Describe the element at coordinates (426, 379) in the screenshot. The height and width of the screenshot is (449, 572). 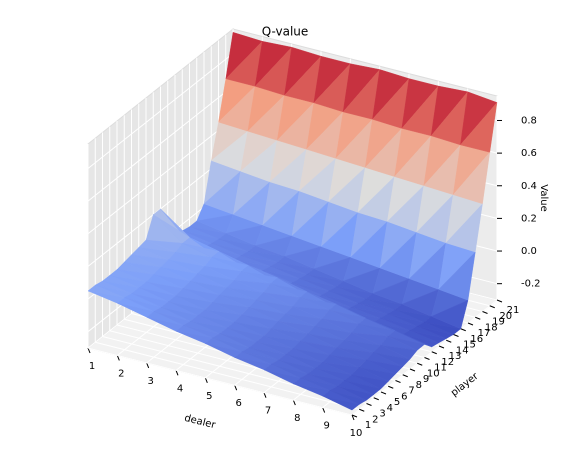
I see `y-tick-label: 9` at that location.